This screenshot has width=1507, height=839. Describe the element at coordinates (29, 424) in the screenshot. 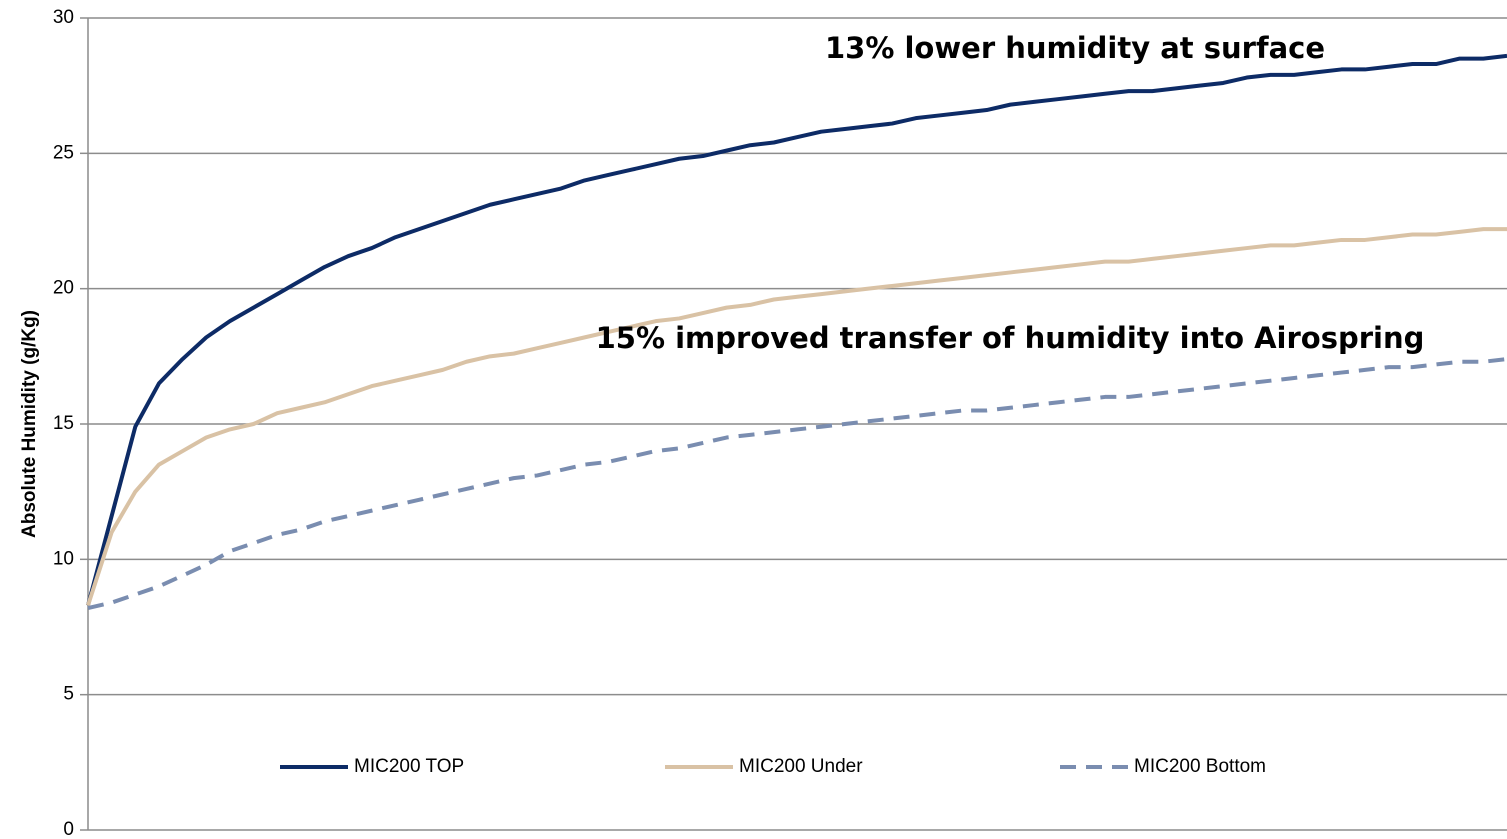

I see `y-axis-label: Absolute Humidity (g/Kg)` at that location.